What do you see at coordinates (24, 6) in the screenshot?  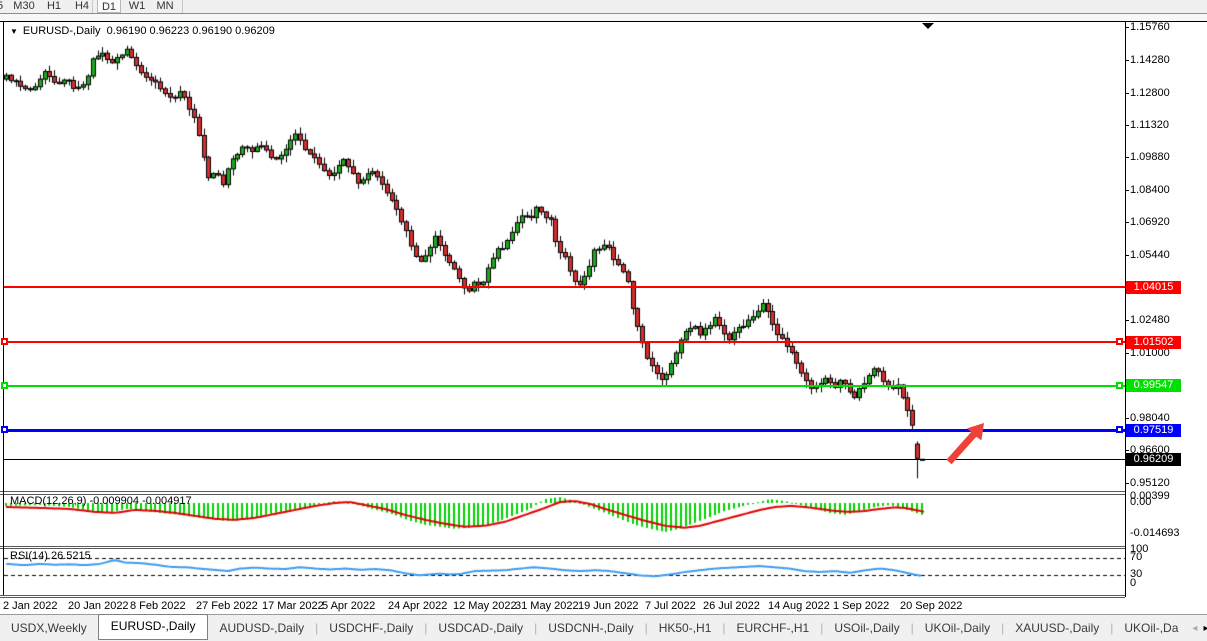 I see `timeframe-button-m30: M30` at bounding box center [24, 6].